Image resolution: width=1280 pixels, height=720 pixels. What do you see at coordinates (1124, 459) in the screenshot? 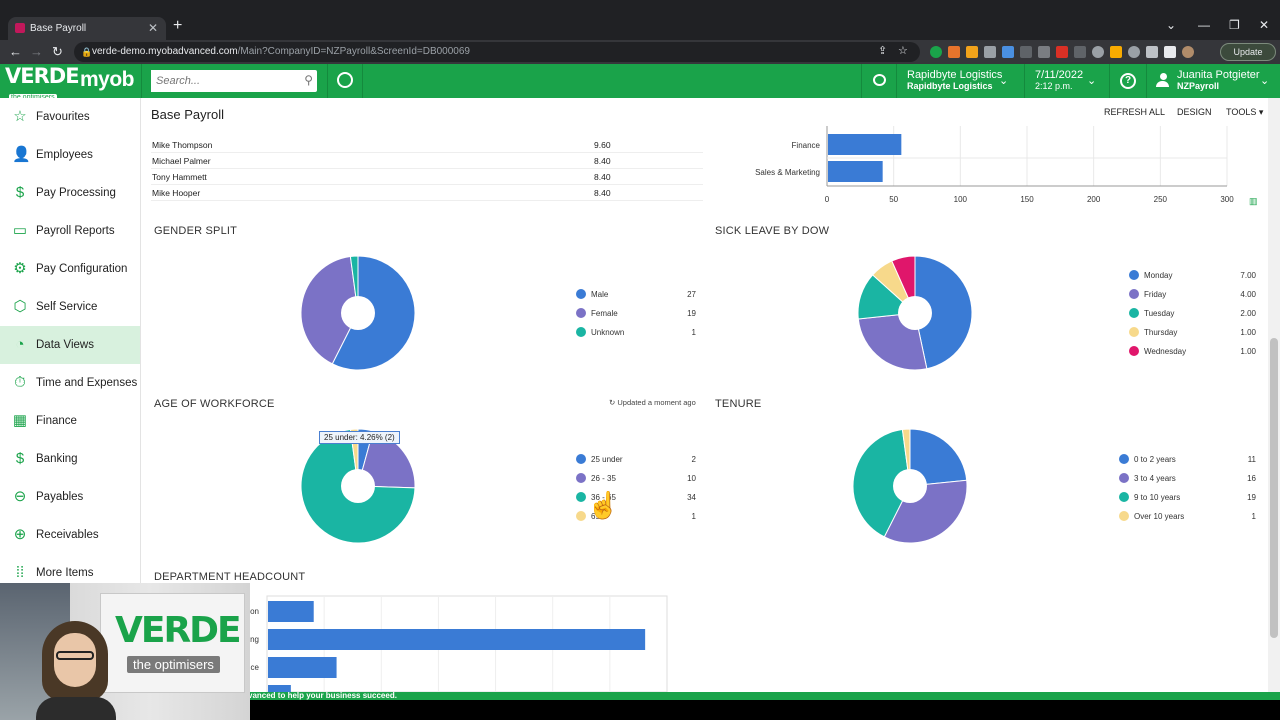
I see `legend-swatch` at bounding box center [1124, 459].